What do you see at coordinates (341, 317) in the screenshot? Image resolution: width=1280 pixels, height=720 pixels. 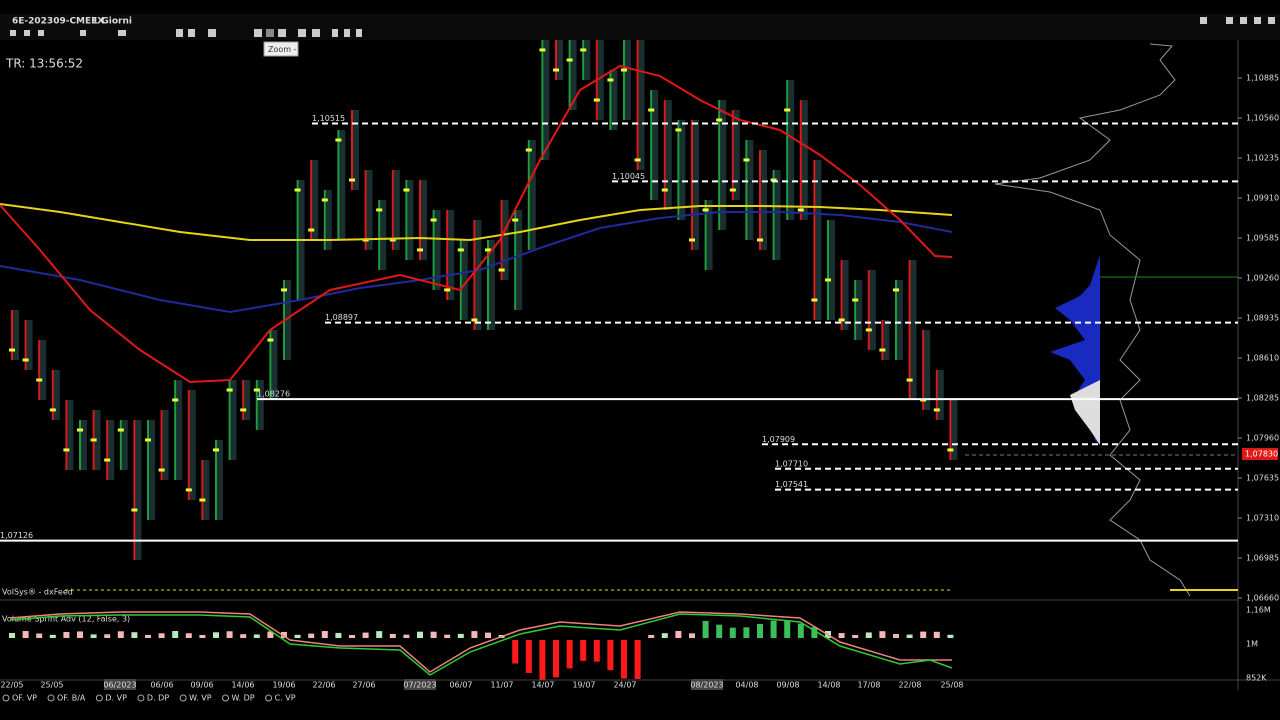 I see `price-level-label: 1,08897` at bounding box center [341, 317].